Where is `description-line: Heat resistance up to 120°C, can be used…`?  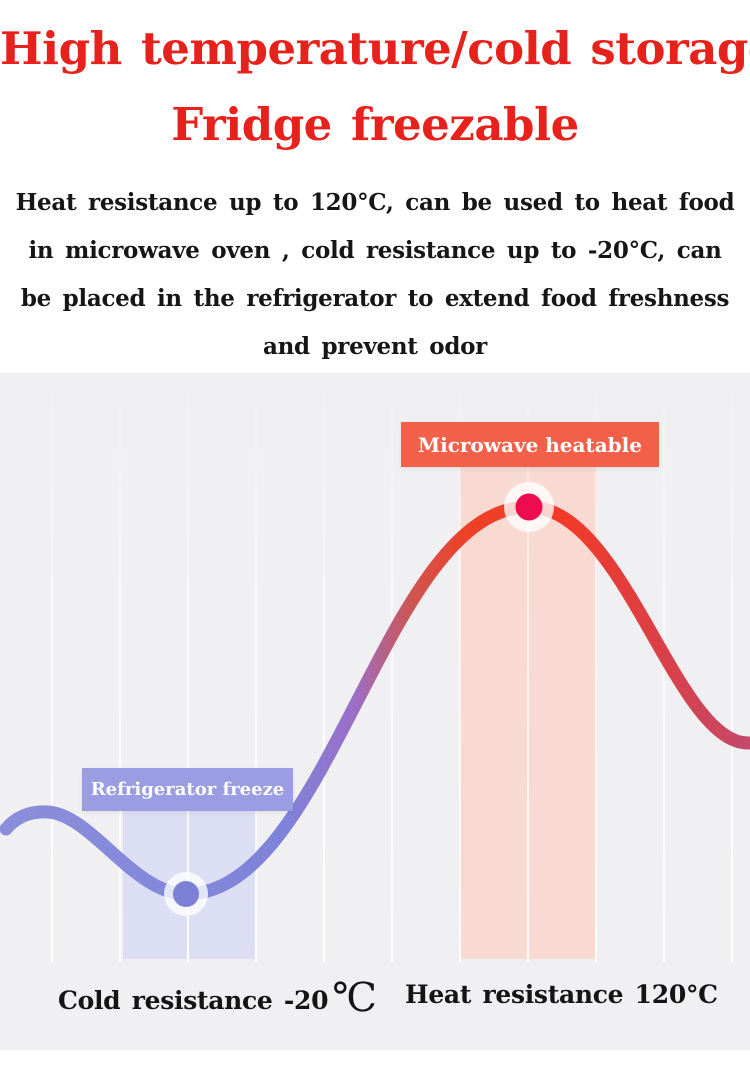 description-line: Heat resistance up to 120°C, can be used… is located at coordinates (375, 202).